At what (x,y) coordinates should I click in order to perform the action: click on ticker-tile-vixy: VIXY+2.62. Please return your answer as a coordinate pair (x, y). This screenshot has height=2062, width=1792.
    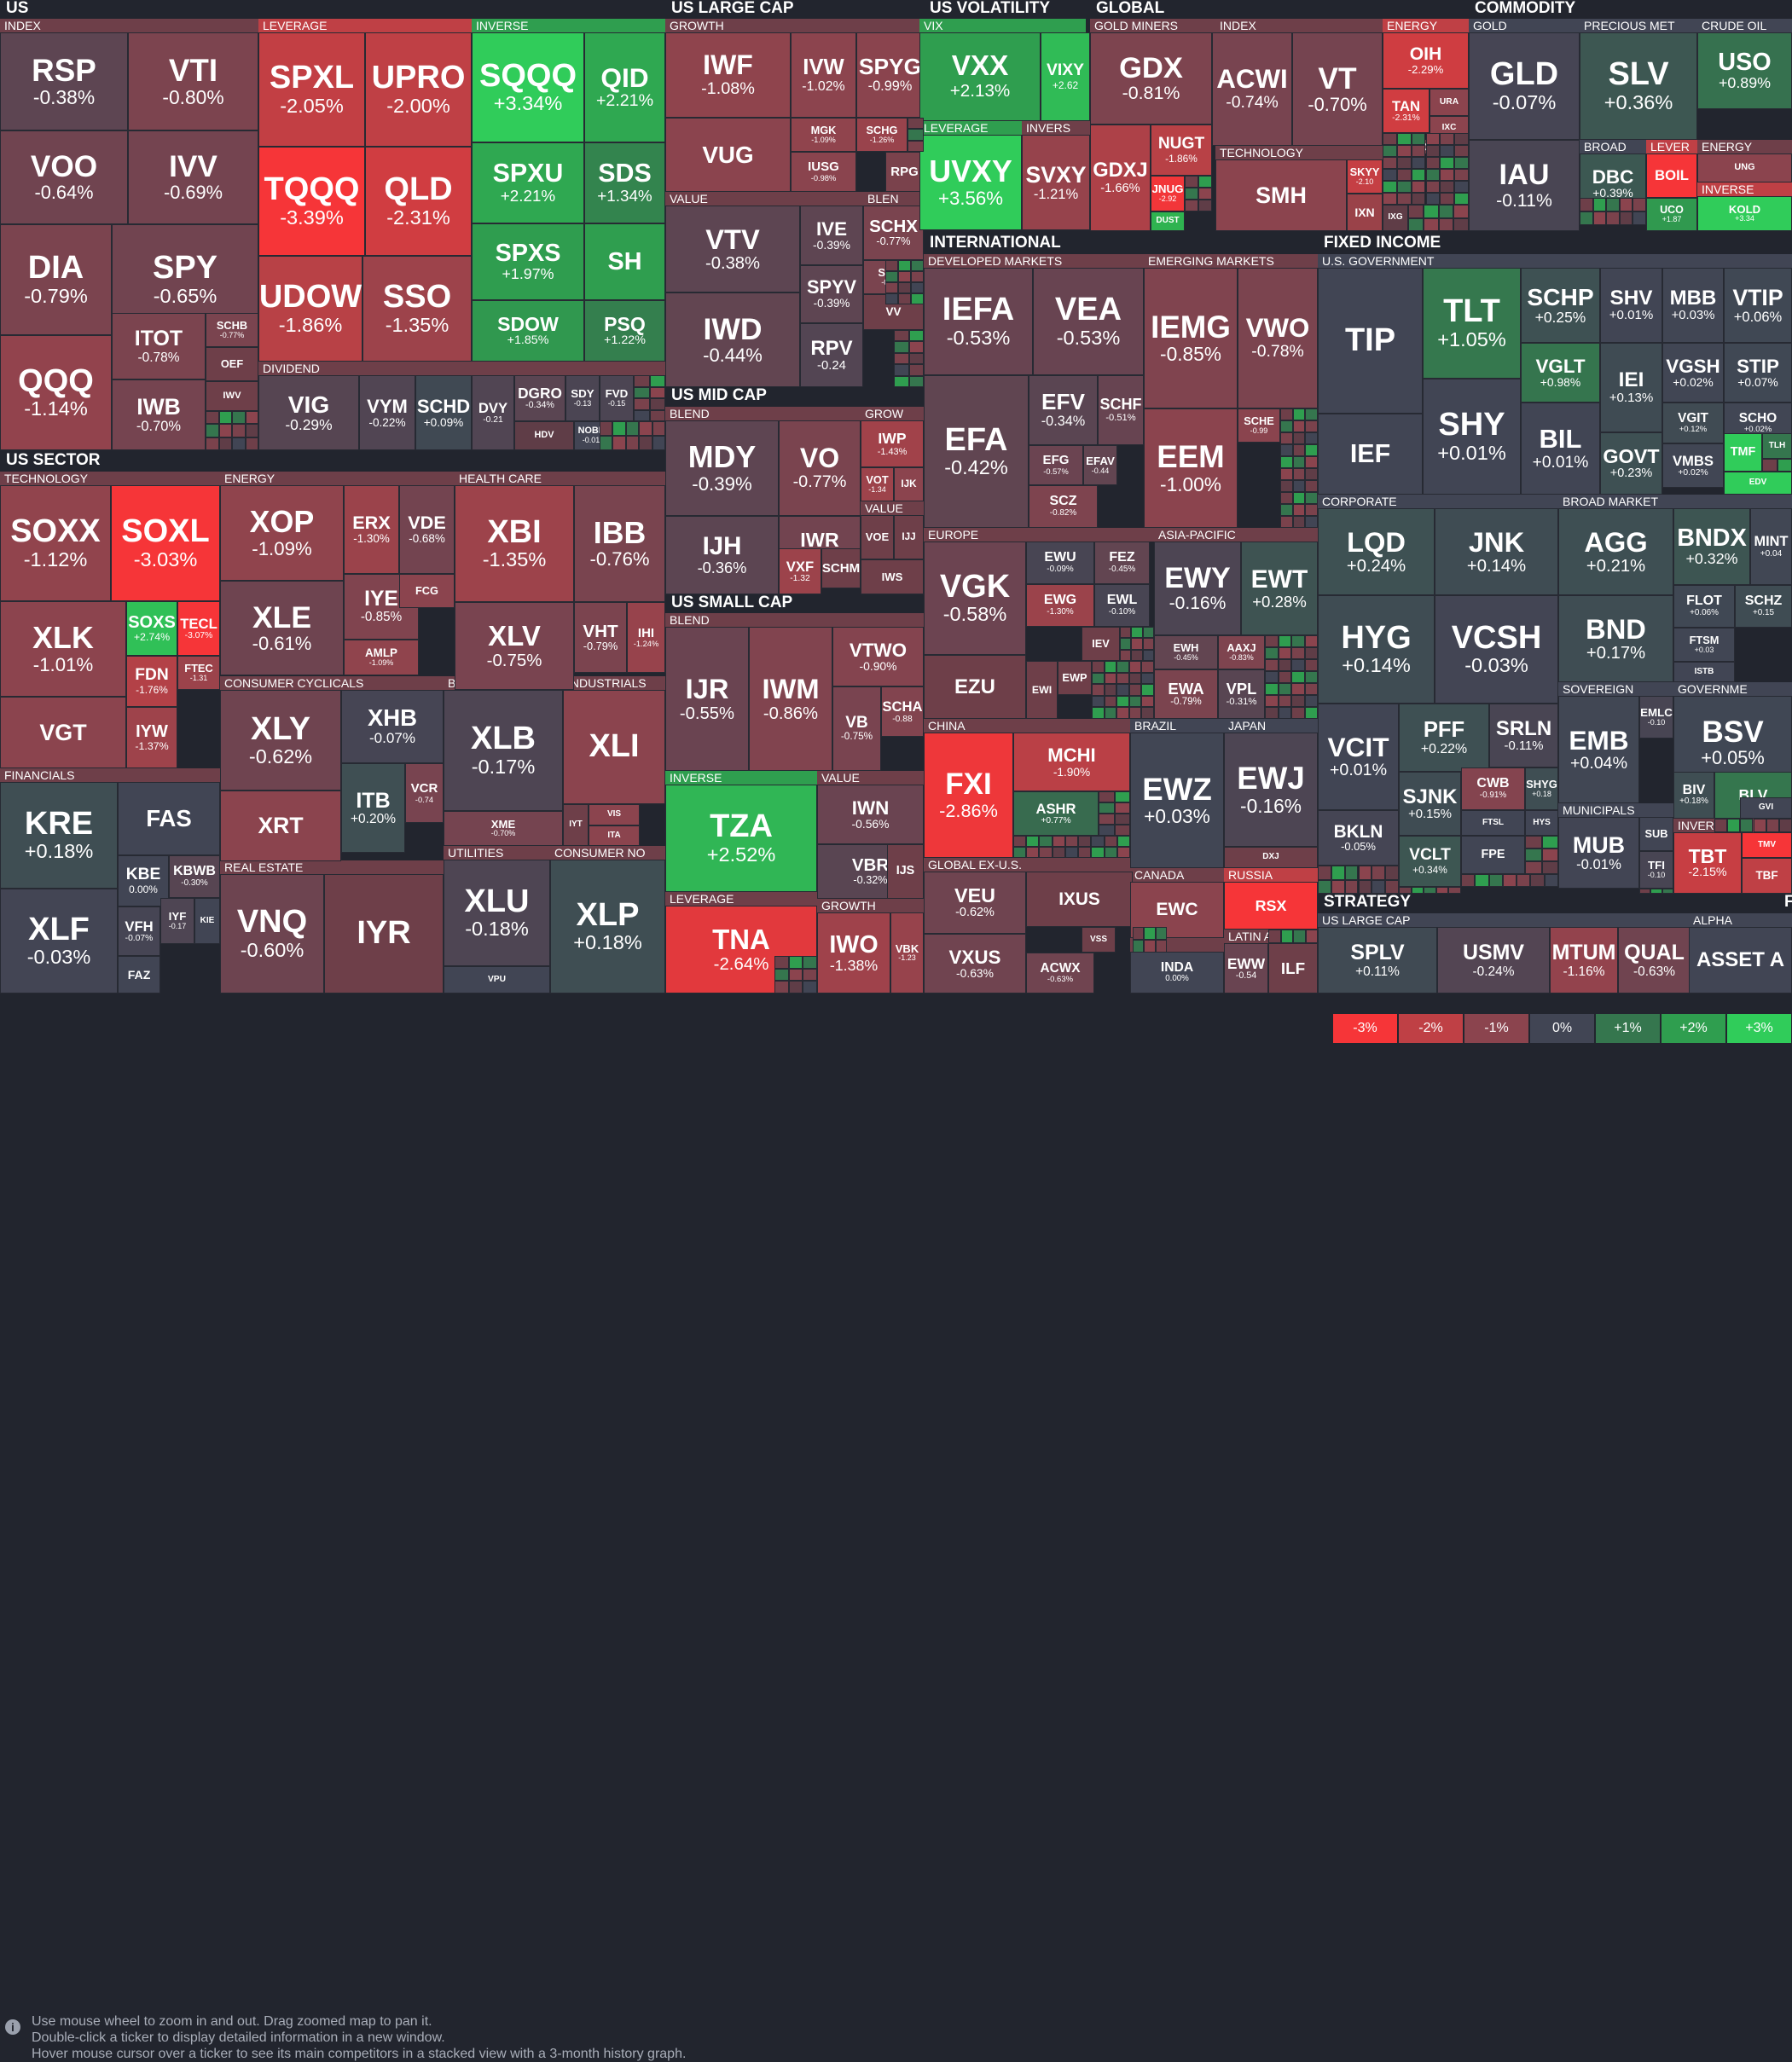
    Looking at the image, I should click on (1066, 76).